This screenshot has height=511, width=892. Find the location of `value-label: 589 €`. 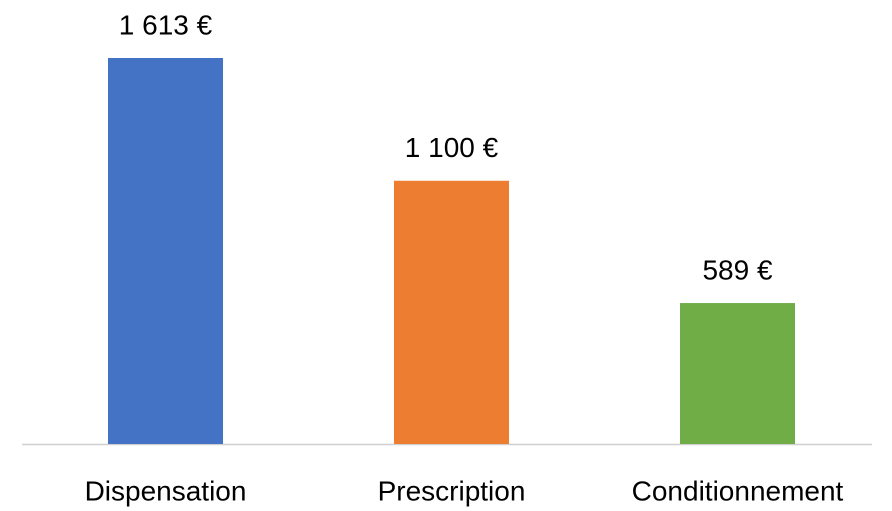

value-label: 589 € is located at coordinates (737, 269).